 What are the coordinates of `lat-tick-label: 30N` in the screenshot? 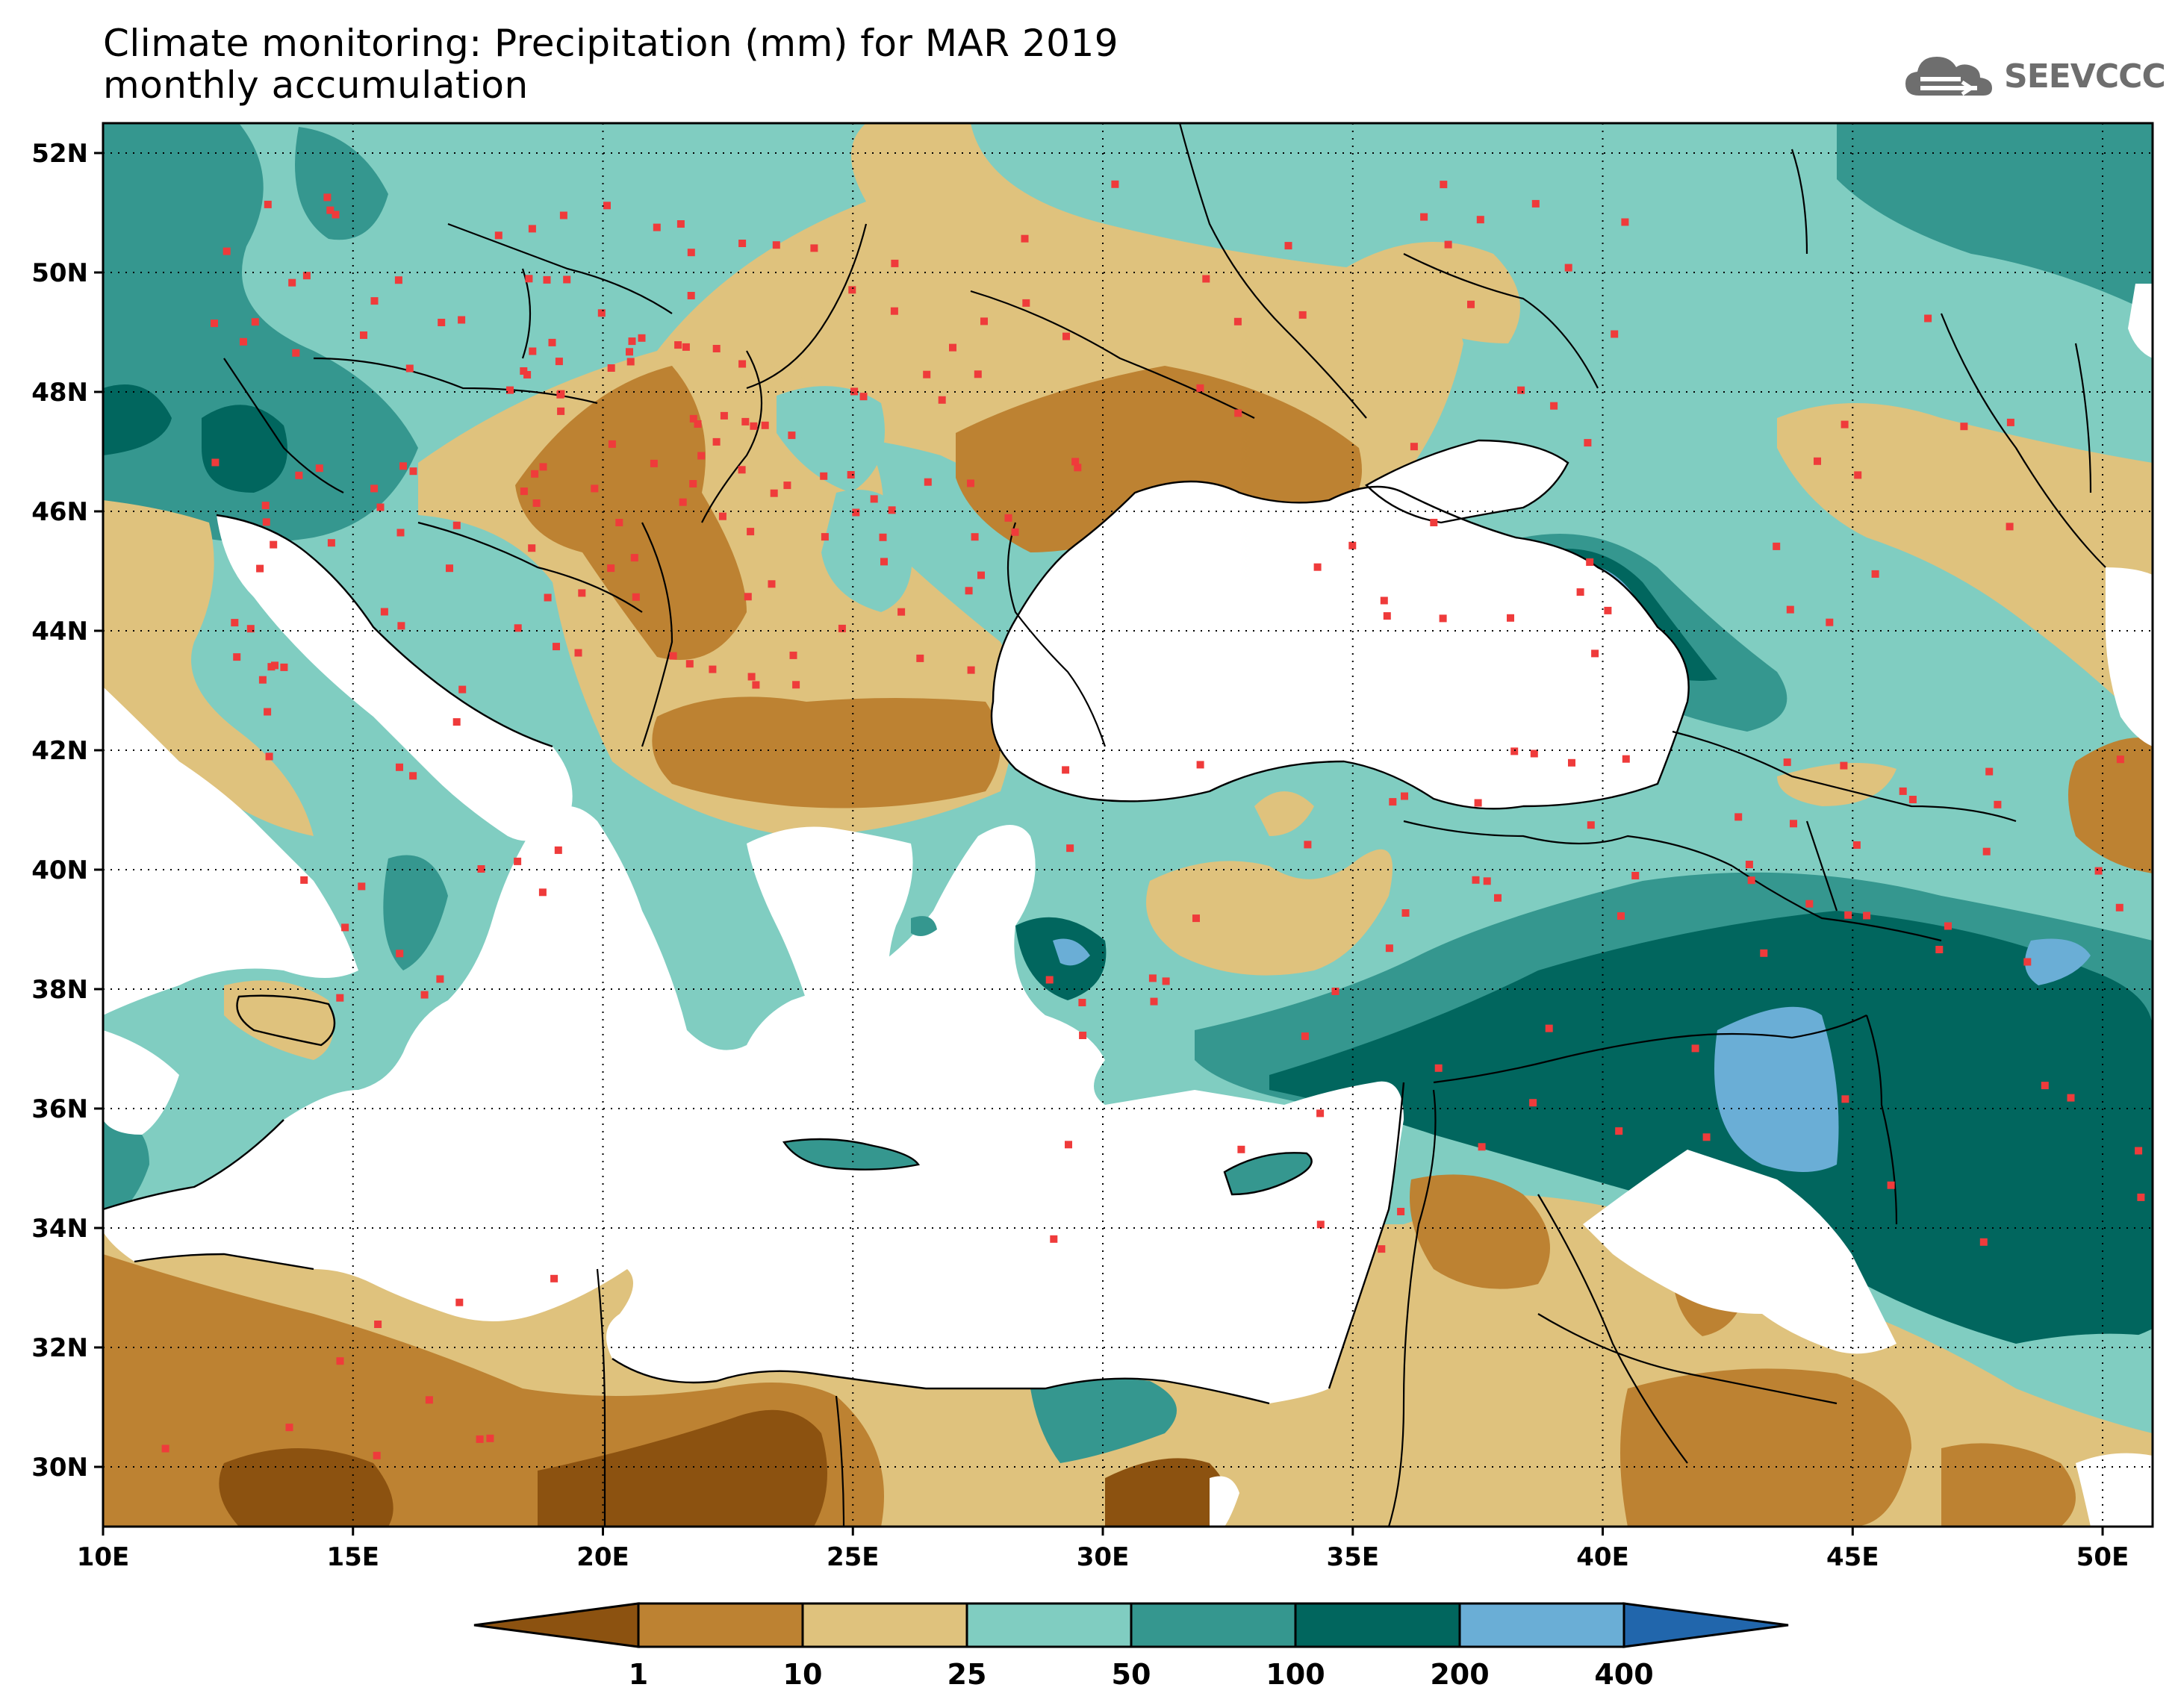 It's located at (59, 1468).